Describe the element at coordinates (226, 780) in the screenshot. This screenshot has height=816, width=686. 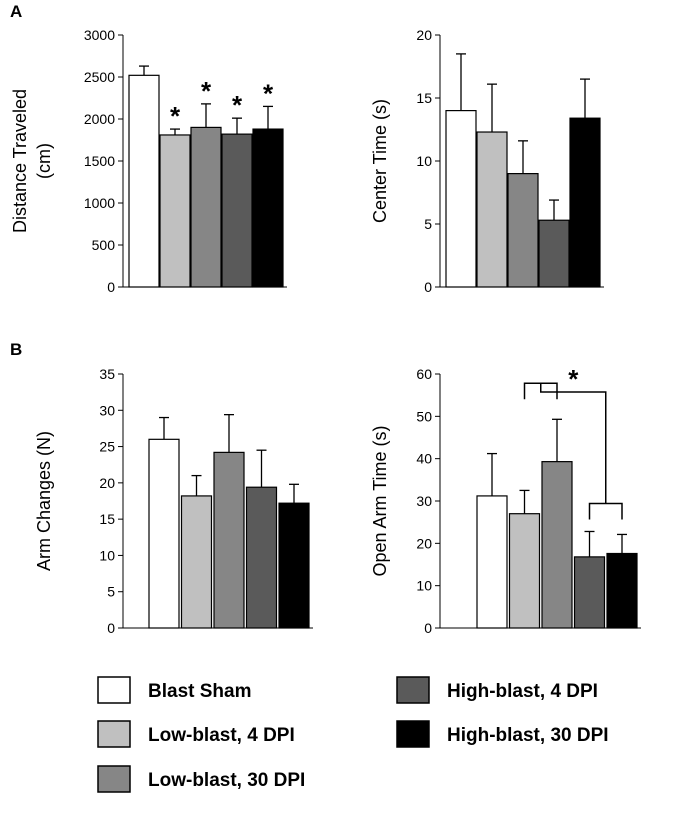
I see `legend-label: Low-blast, 30 DPI` at that location.